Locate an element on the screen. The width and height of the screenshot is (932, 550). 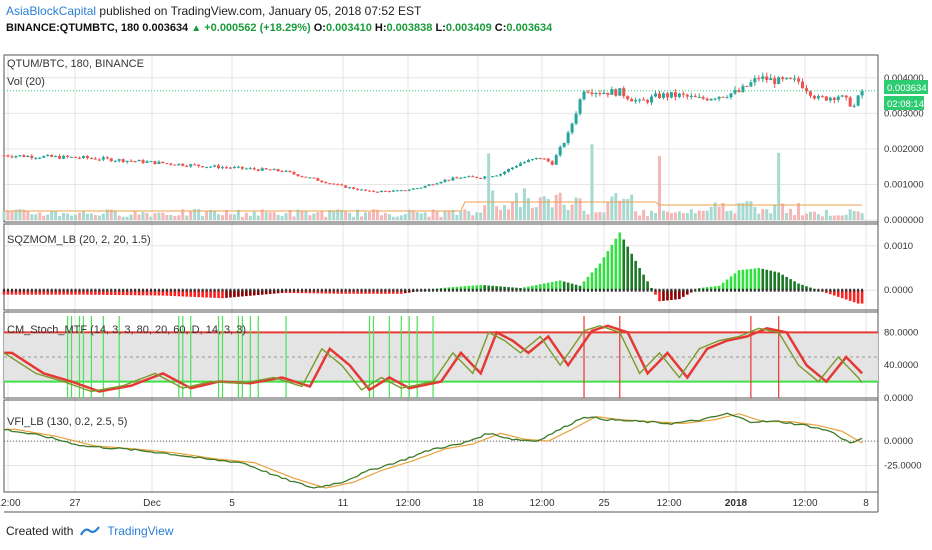
time-tick-label: 5 is located at coordinates (232, 503).